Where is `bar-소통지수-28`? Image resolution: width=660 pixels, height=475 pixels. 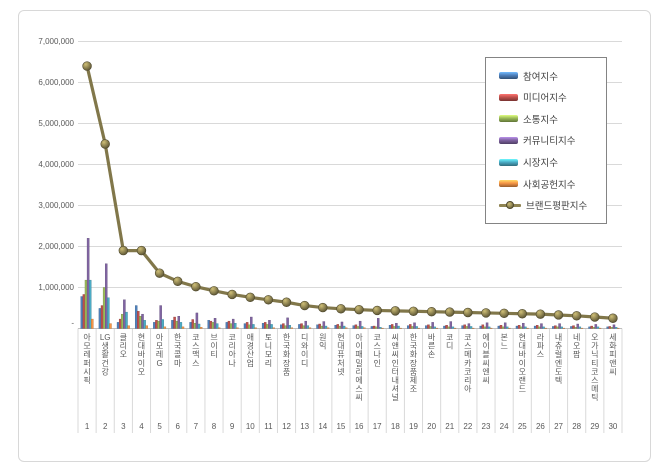
bar-소통지수-28 is located at coordinates (575, 328).